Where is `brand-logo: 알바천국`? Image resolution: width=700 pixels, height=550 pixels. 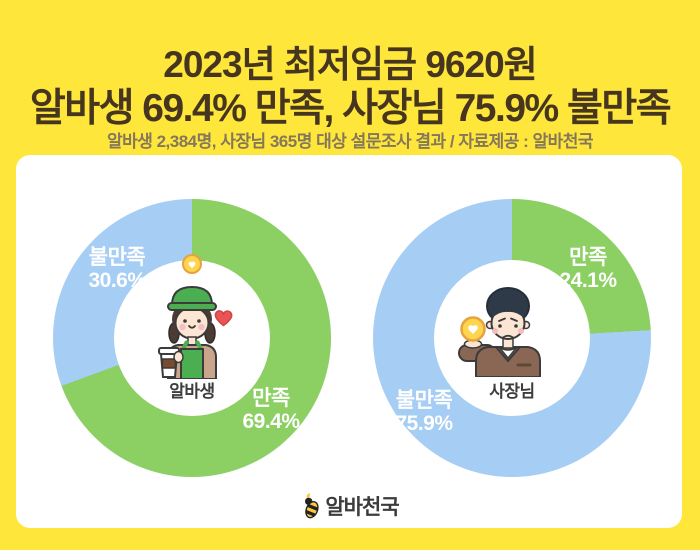
brand-logo: 알바천국 is located at coordinates (349, 506).